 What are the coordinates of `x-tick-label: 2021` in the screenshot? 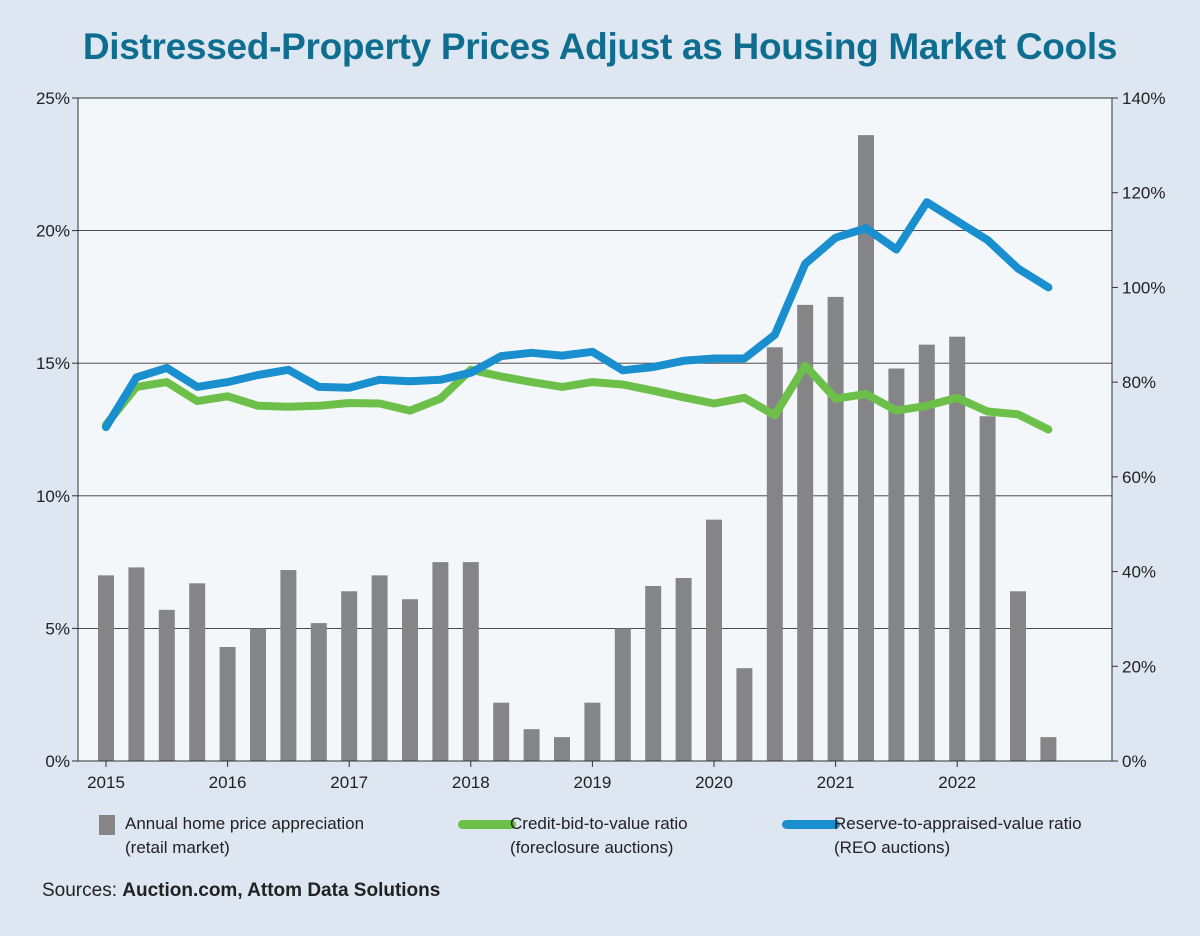 It's located at (836, 782).